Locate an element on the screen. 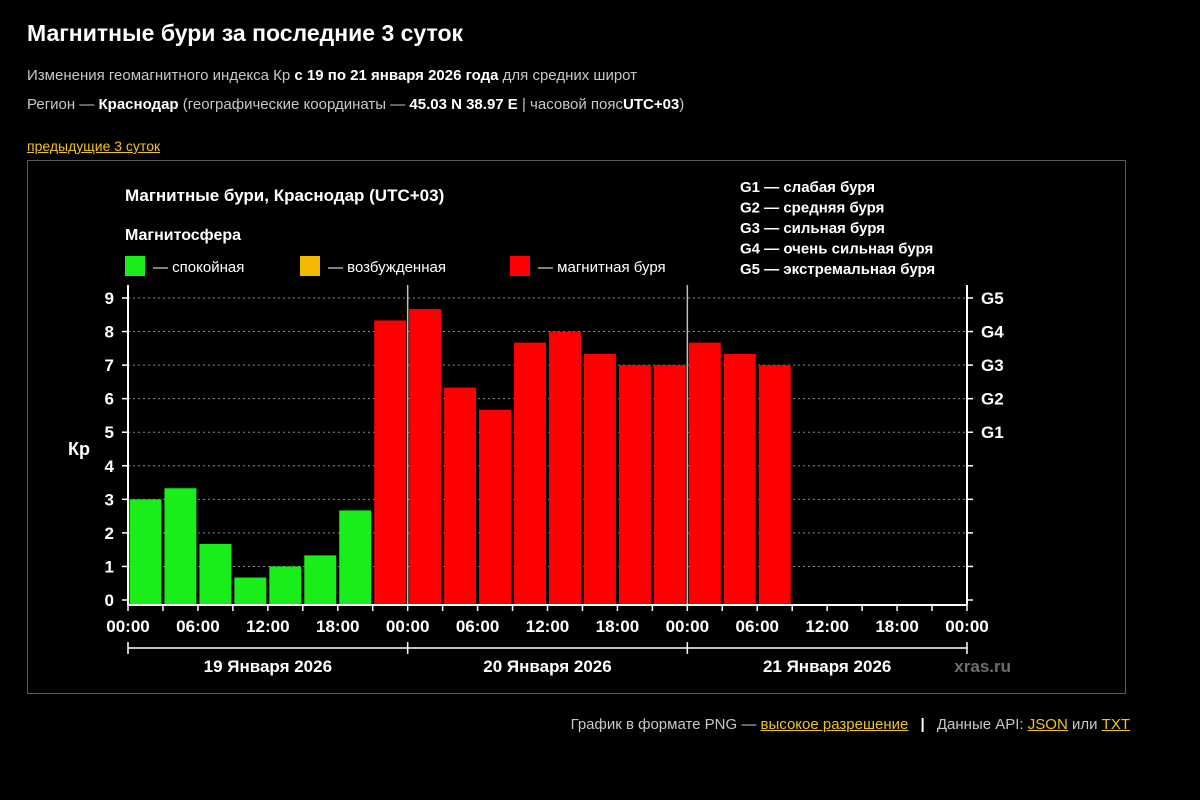 The height and width of the screenshot is (800, 1200). g-legend-item: G4 — очень сильная буря is located at coordinates (836, 249).